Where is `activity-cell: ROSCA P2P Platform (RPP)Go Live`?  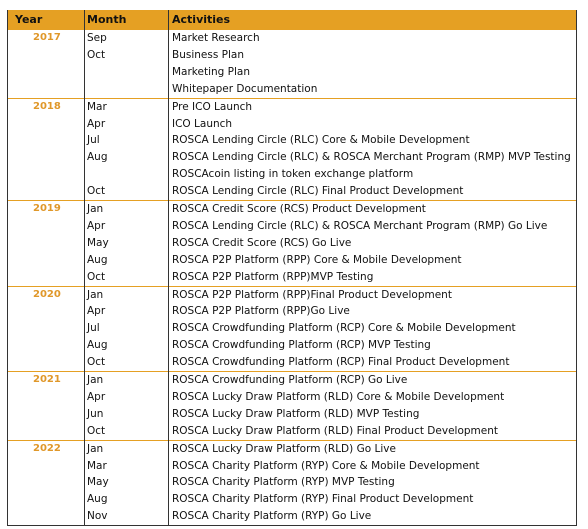 activity-cell: ROSCA P2P Platform (RPP)Go Live is located at coordinates (261, 311).